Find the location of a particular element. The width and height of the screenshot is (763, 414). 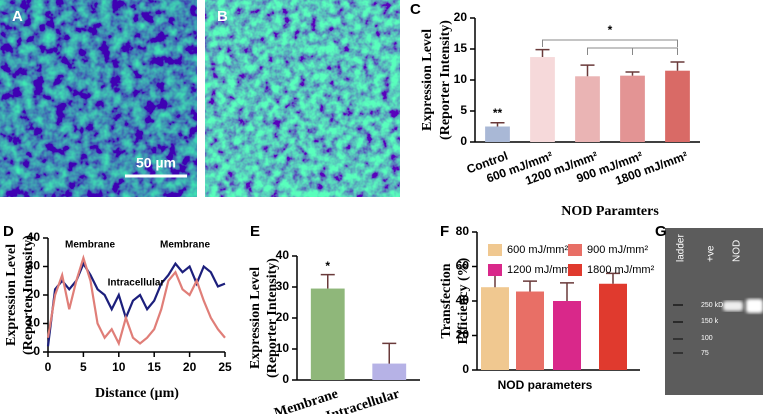

scale-bar-label: 50 µm is located at coordinates (156, 163).